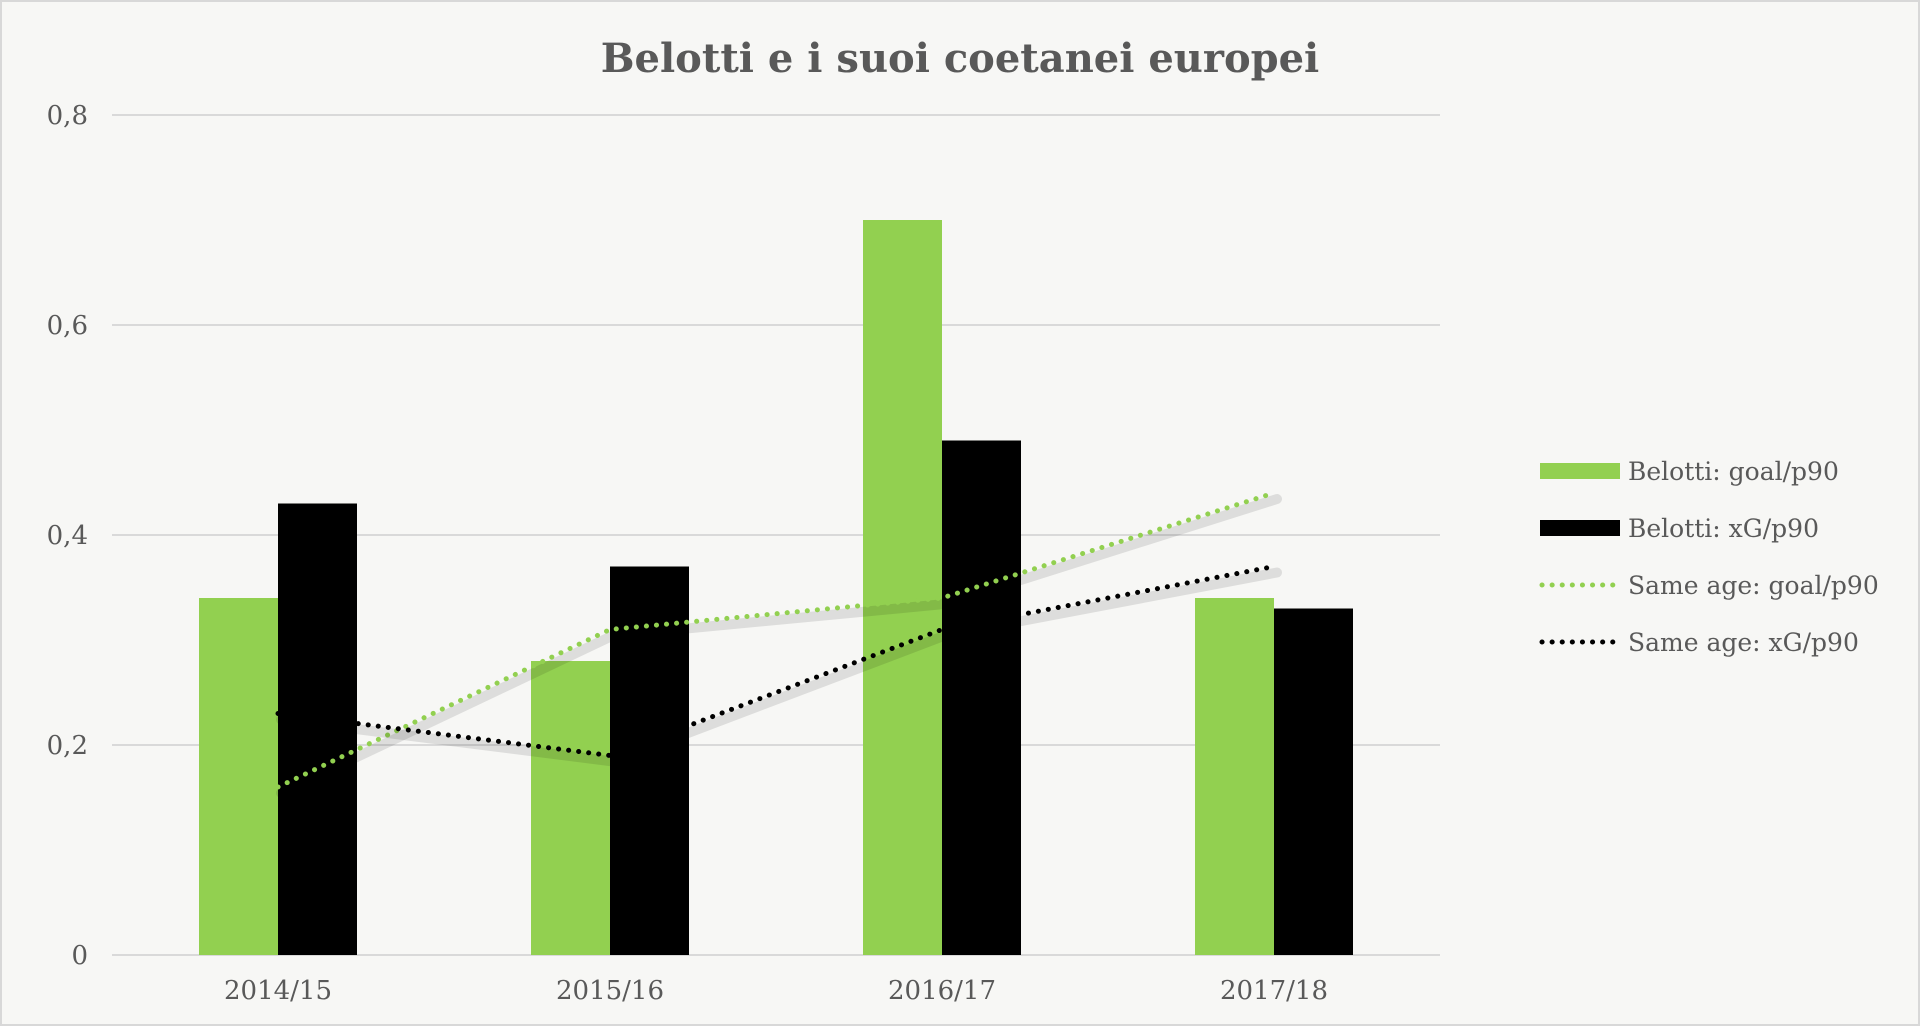 The image size is (1920, 1026). What do you see at coordinates (1274, 991) in the screenshot?
I see `x-tick-label: 2017/18` at bounding box center [1274, 991].